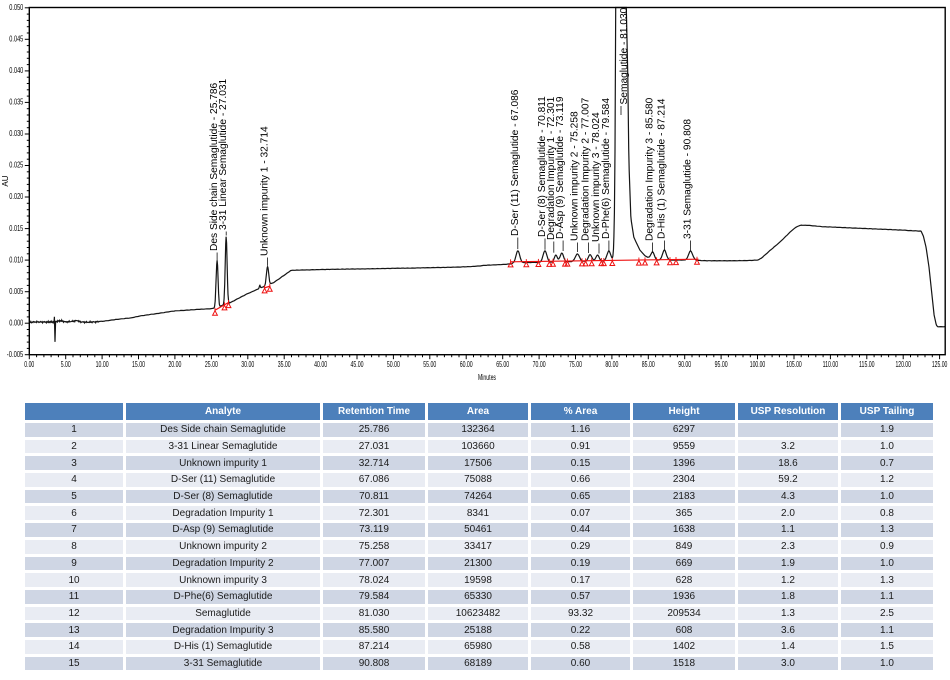 Image resolution: width=950 pixels, height=680 pixels. Describe the element at coordinates (794, 364) in the screenshot. I see `svg-text: 105.00` at that location.